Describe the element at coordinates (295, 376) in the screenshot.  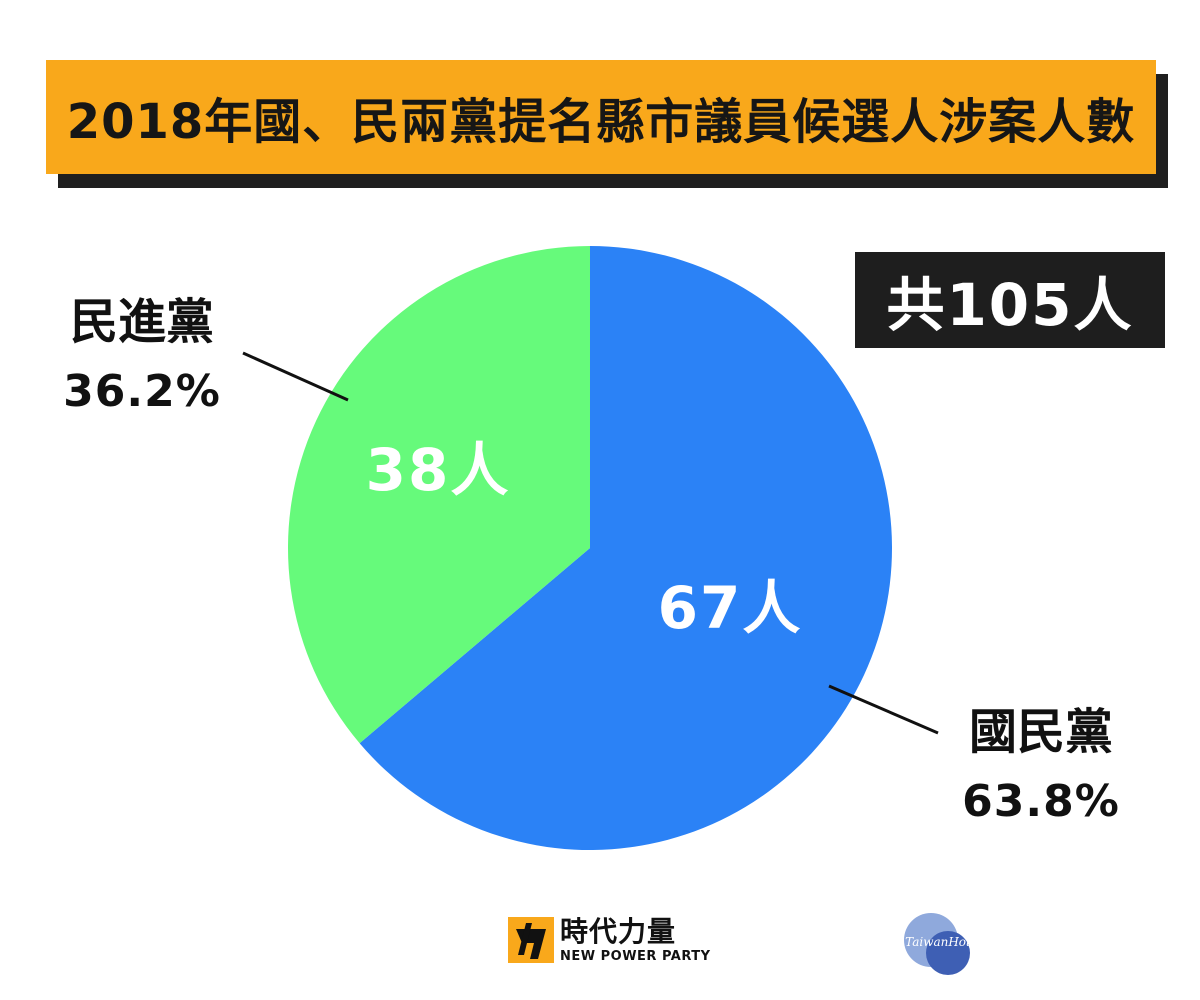
I see `dpp-leader-line` at that location.